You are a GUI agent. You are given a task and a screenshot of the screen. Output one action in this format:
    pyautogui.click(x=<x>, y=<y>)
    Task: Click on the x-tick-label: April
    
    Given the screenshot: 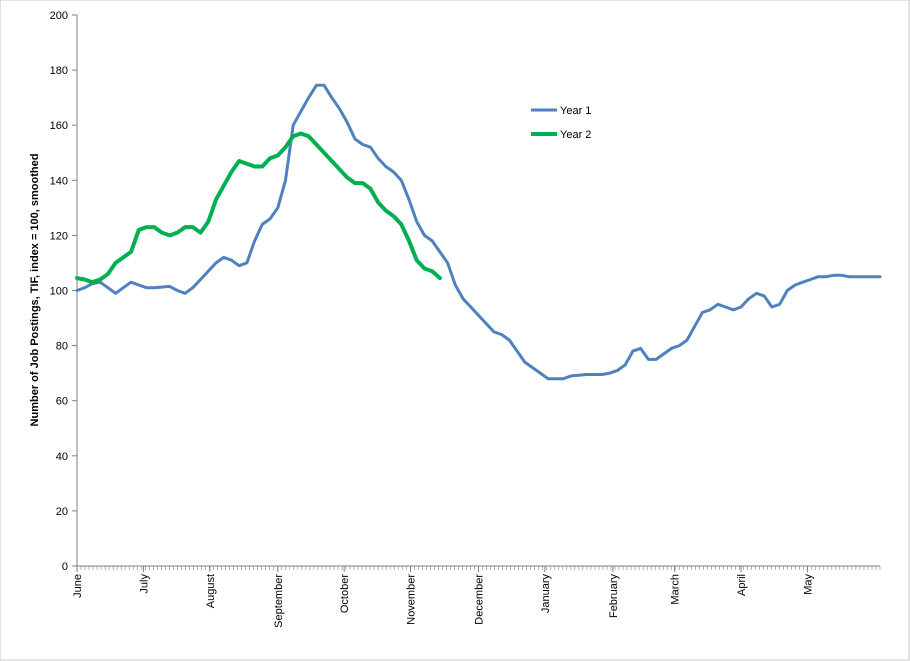 What is the action you would take?
    pyautogui.click(x=742, y=585)
    